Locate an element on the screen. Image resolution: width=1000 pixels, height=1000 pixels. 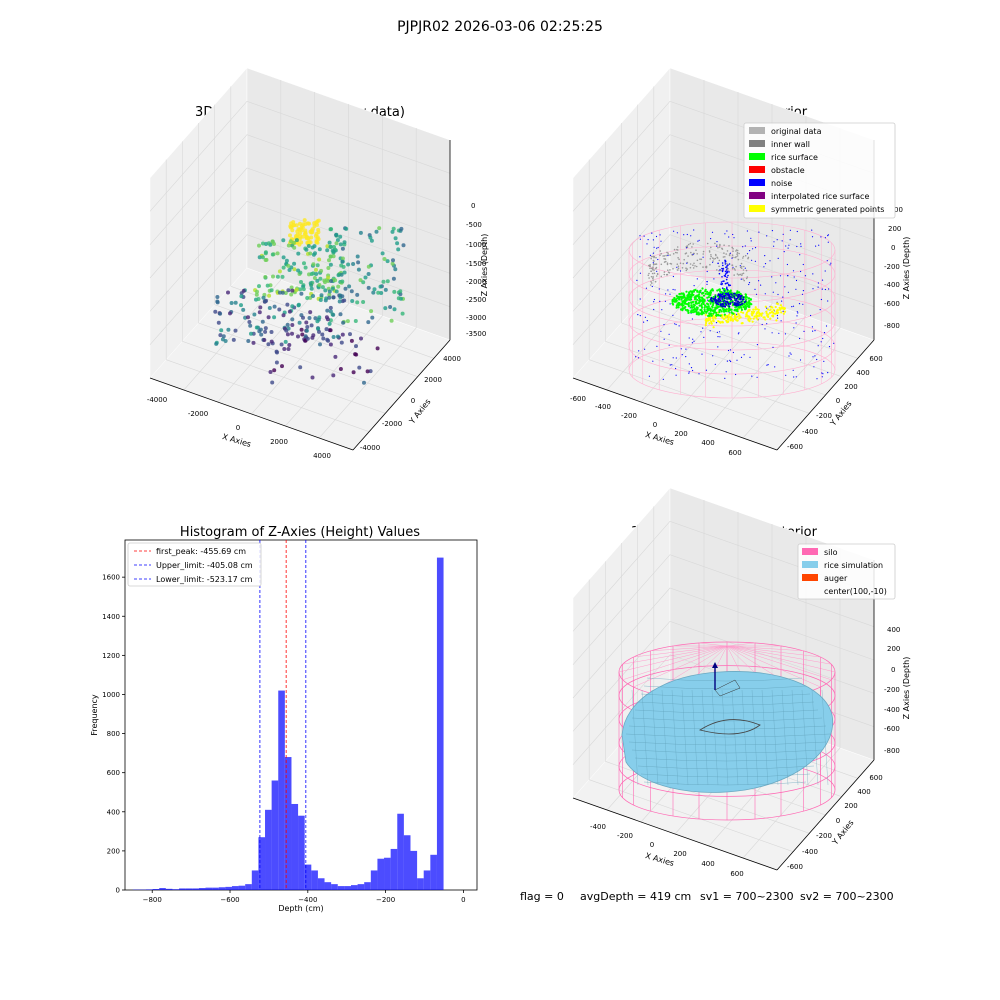
x-tick-label: -200 is located at coordinates (625, 836).